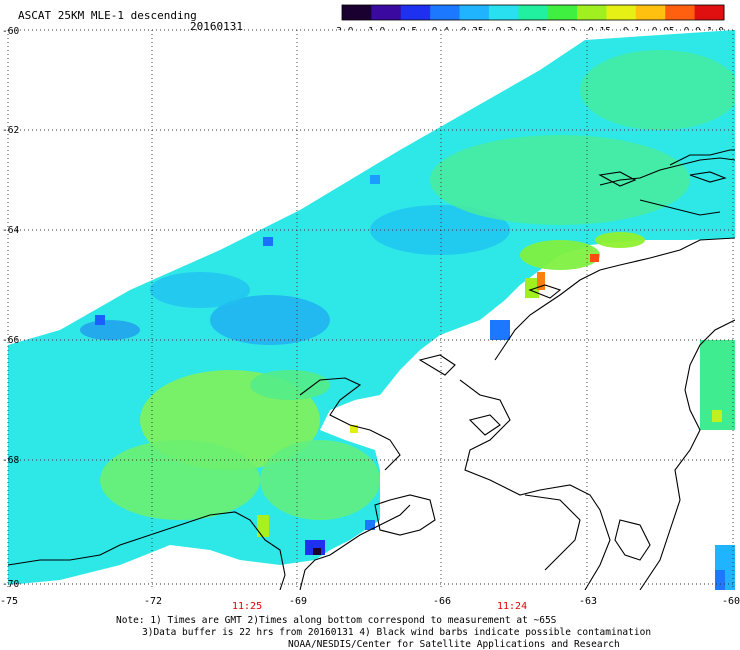  I want to click on time-label-2: 11:24, so click(512, 606).